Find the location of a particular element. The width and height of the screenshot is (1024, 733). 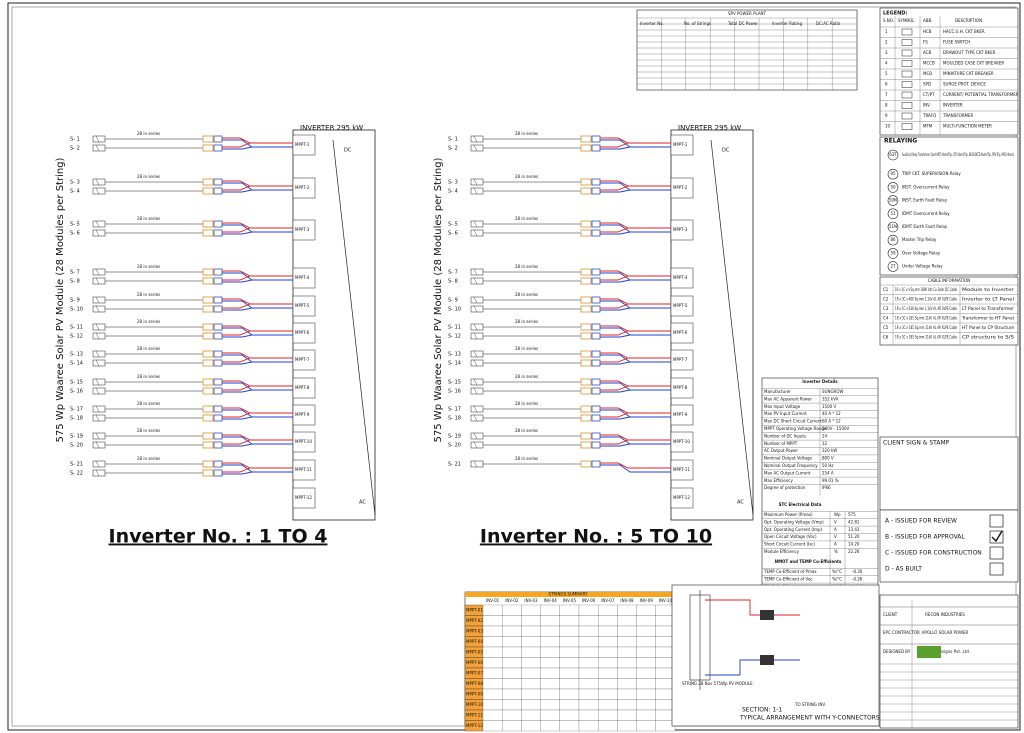

legend-desc: TRANSFORMER is located at coordinates (958, 115).